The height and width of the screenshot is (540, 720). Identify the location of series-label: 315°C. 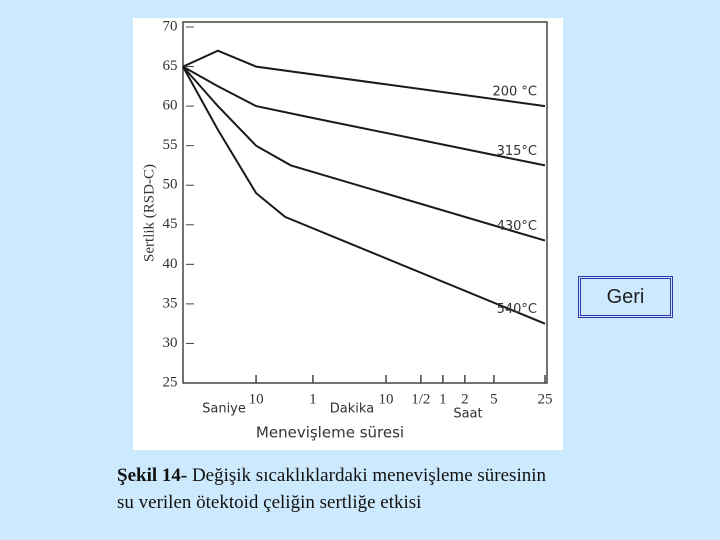
(517, 151).